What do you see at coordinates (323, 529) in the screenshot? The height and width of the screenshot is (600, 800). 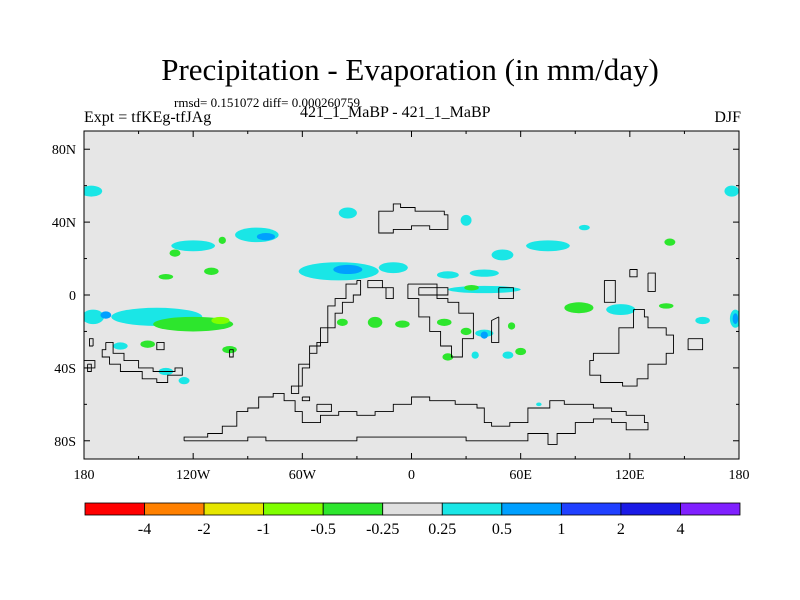 I see `colorbar-label: -0.5` at bounding box center [323, 529].